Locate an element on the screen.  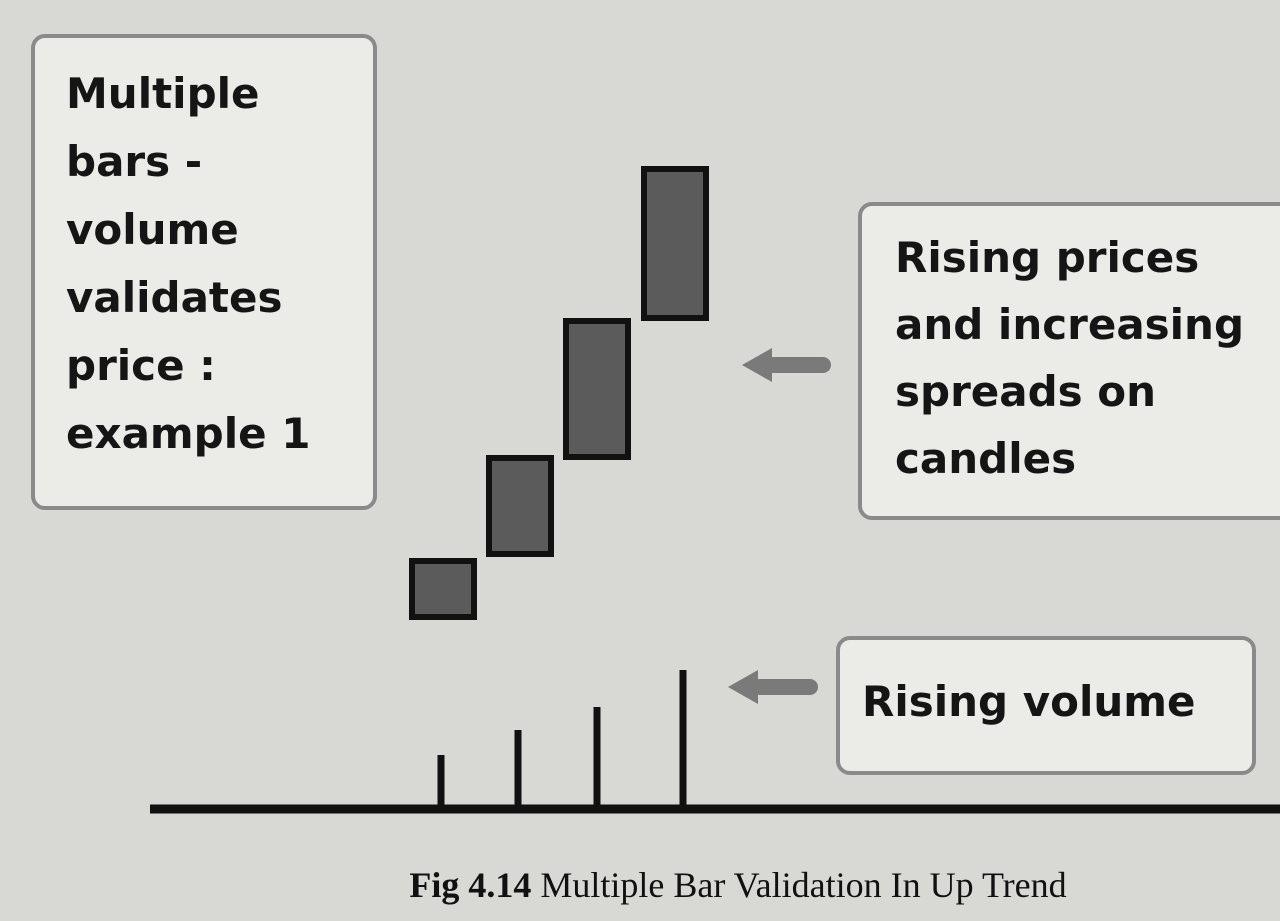
volume-callout-text: Rising volume is located at coordinates (1029, 701).